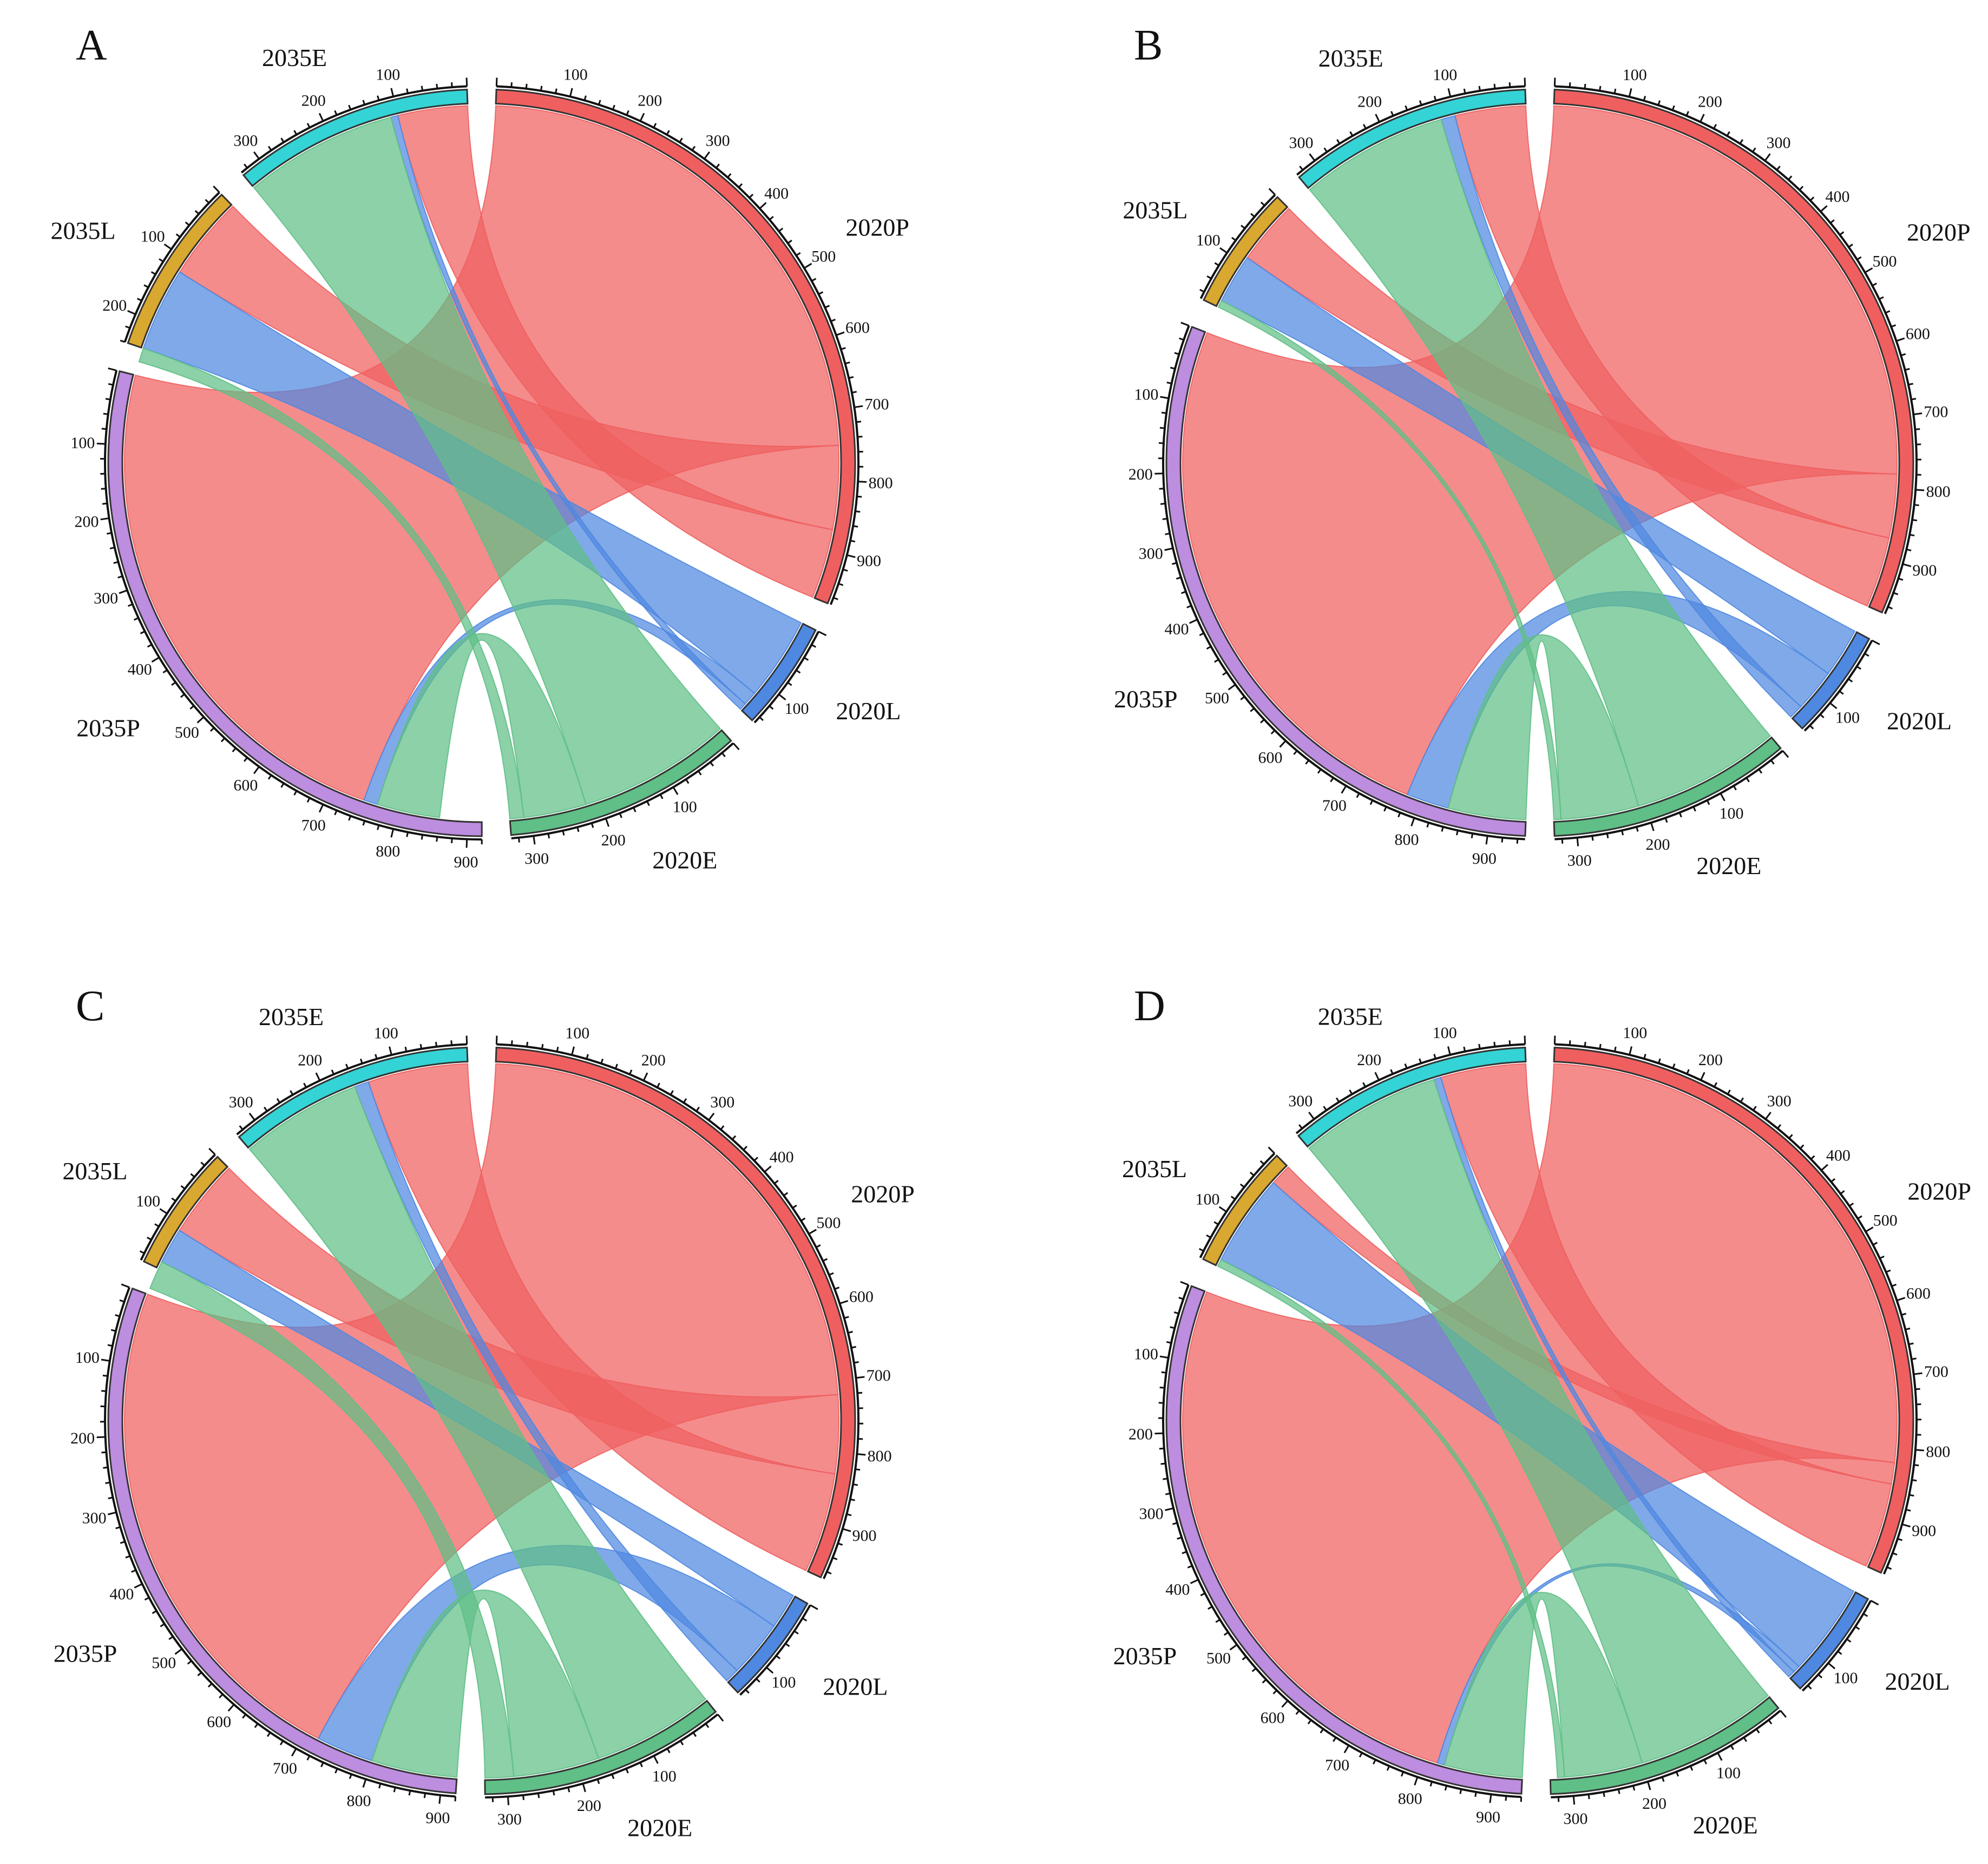  I want to click on group-axis-2035p, so click(280, 1542).